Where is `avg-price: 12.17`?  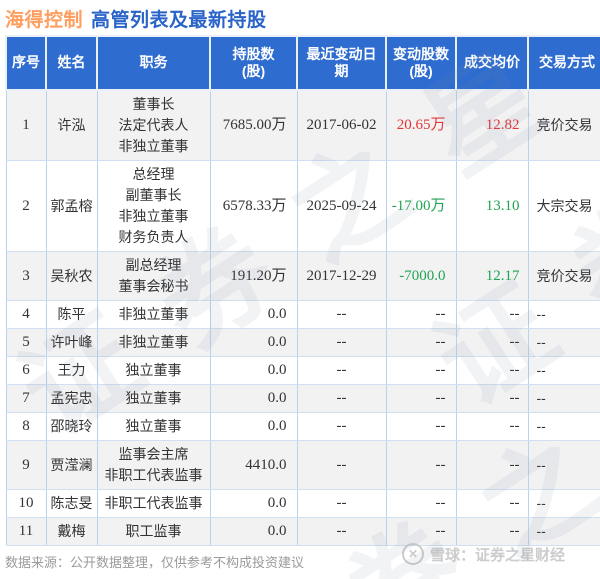
avg-price: 12.17 is located at coordinates (492, 276).